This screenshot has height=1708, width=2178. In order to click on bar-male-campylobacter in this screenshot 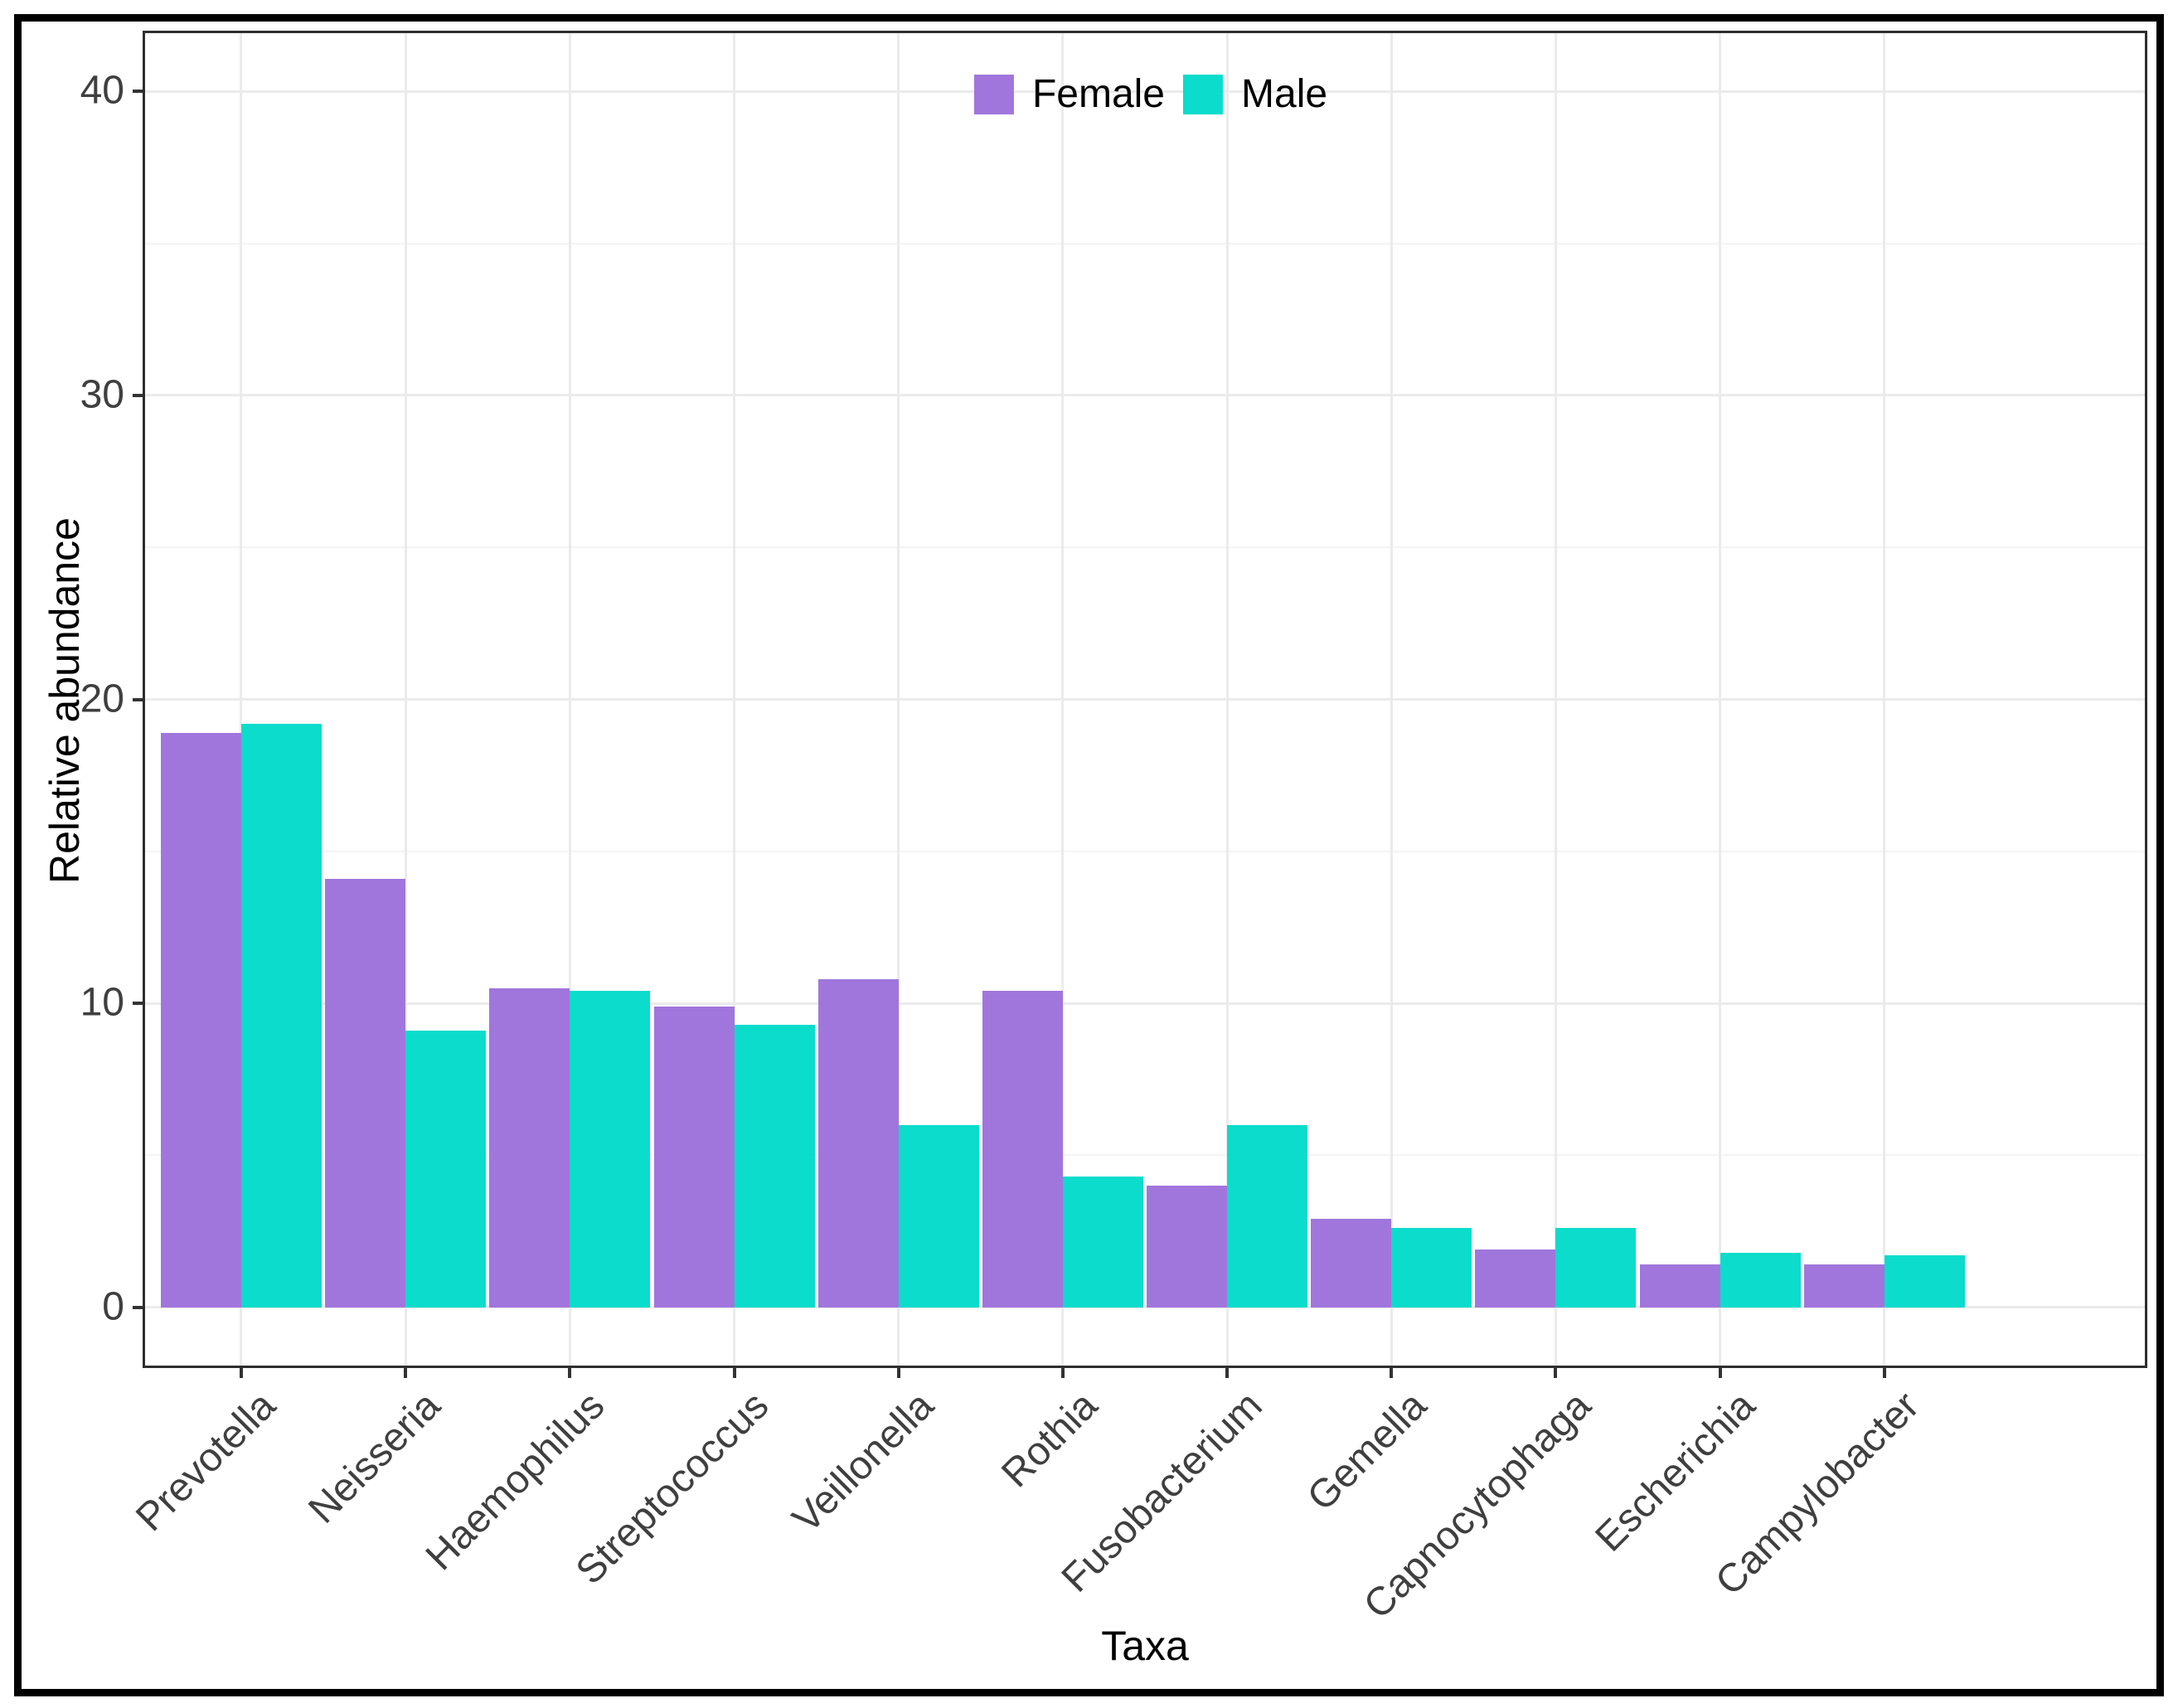, I will do `click(1924, 1282)`.